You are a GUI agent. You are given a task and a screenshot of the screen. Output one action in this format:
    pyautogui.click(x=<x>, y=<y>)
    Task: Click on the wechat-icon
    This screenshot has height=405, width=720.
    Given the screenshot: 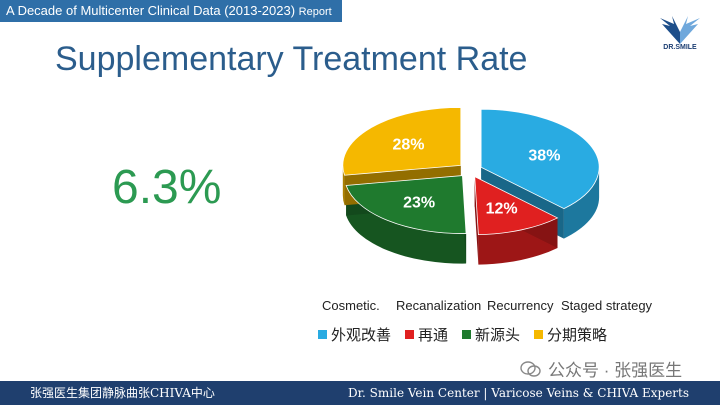 What is the action you would take?
    pyautogui.click(x=530, y=368)
    